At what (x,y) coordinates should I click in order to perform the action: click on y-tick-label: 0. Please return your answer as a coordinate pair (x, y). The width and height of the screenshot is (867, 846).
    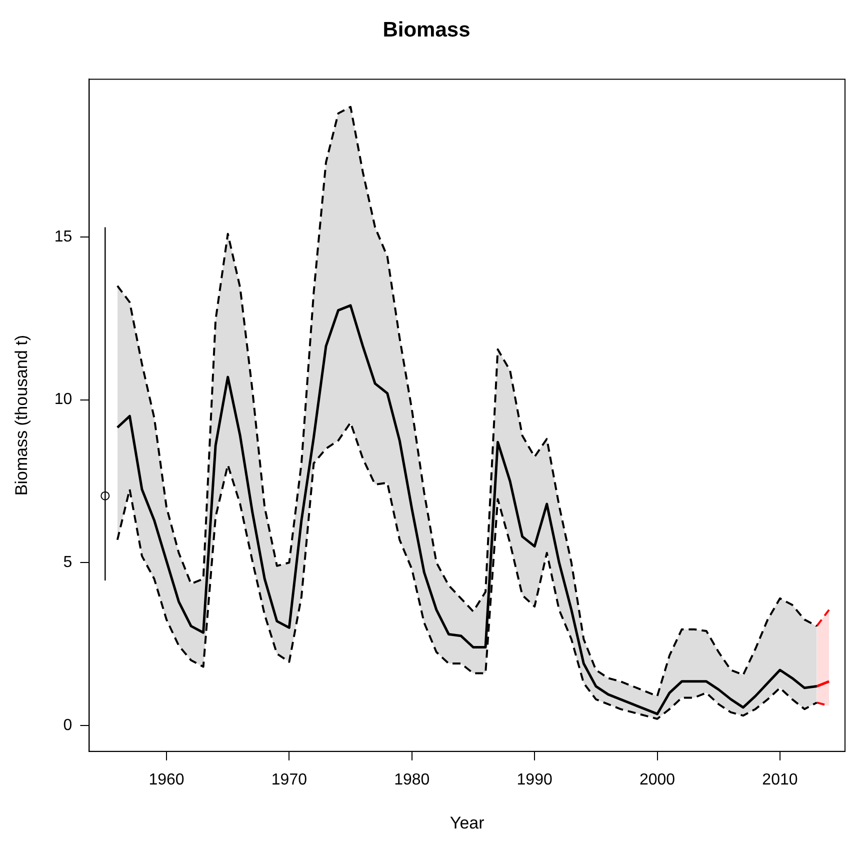
    Looking at the image, I should click on (67, 725).